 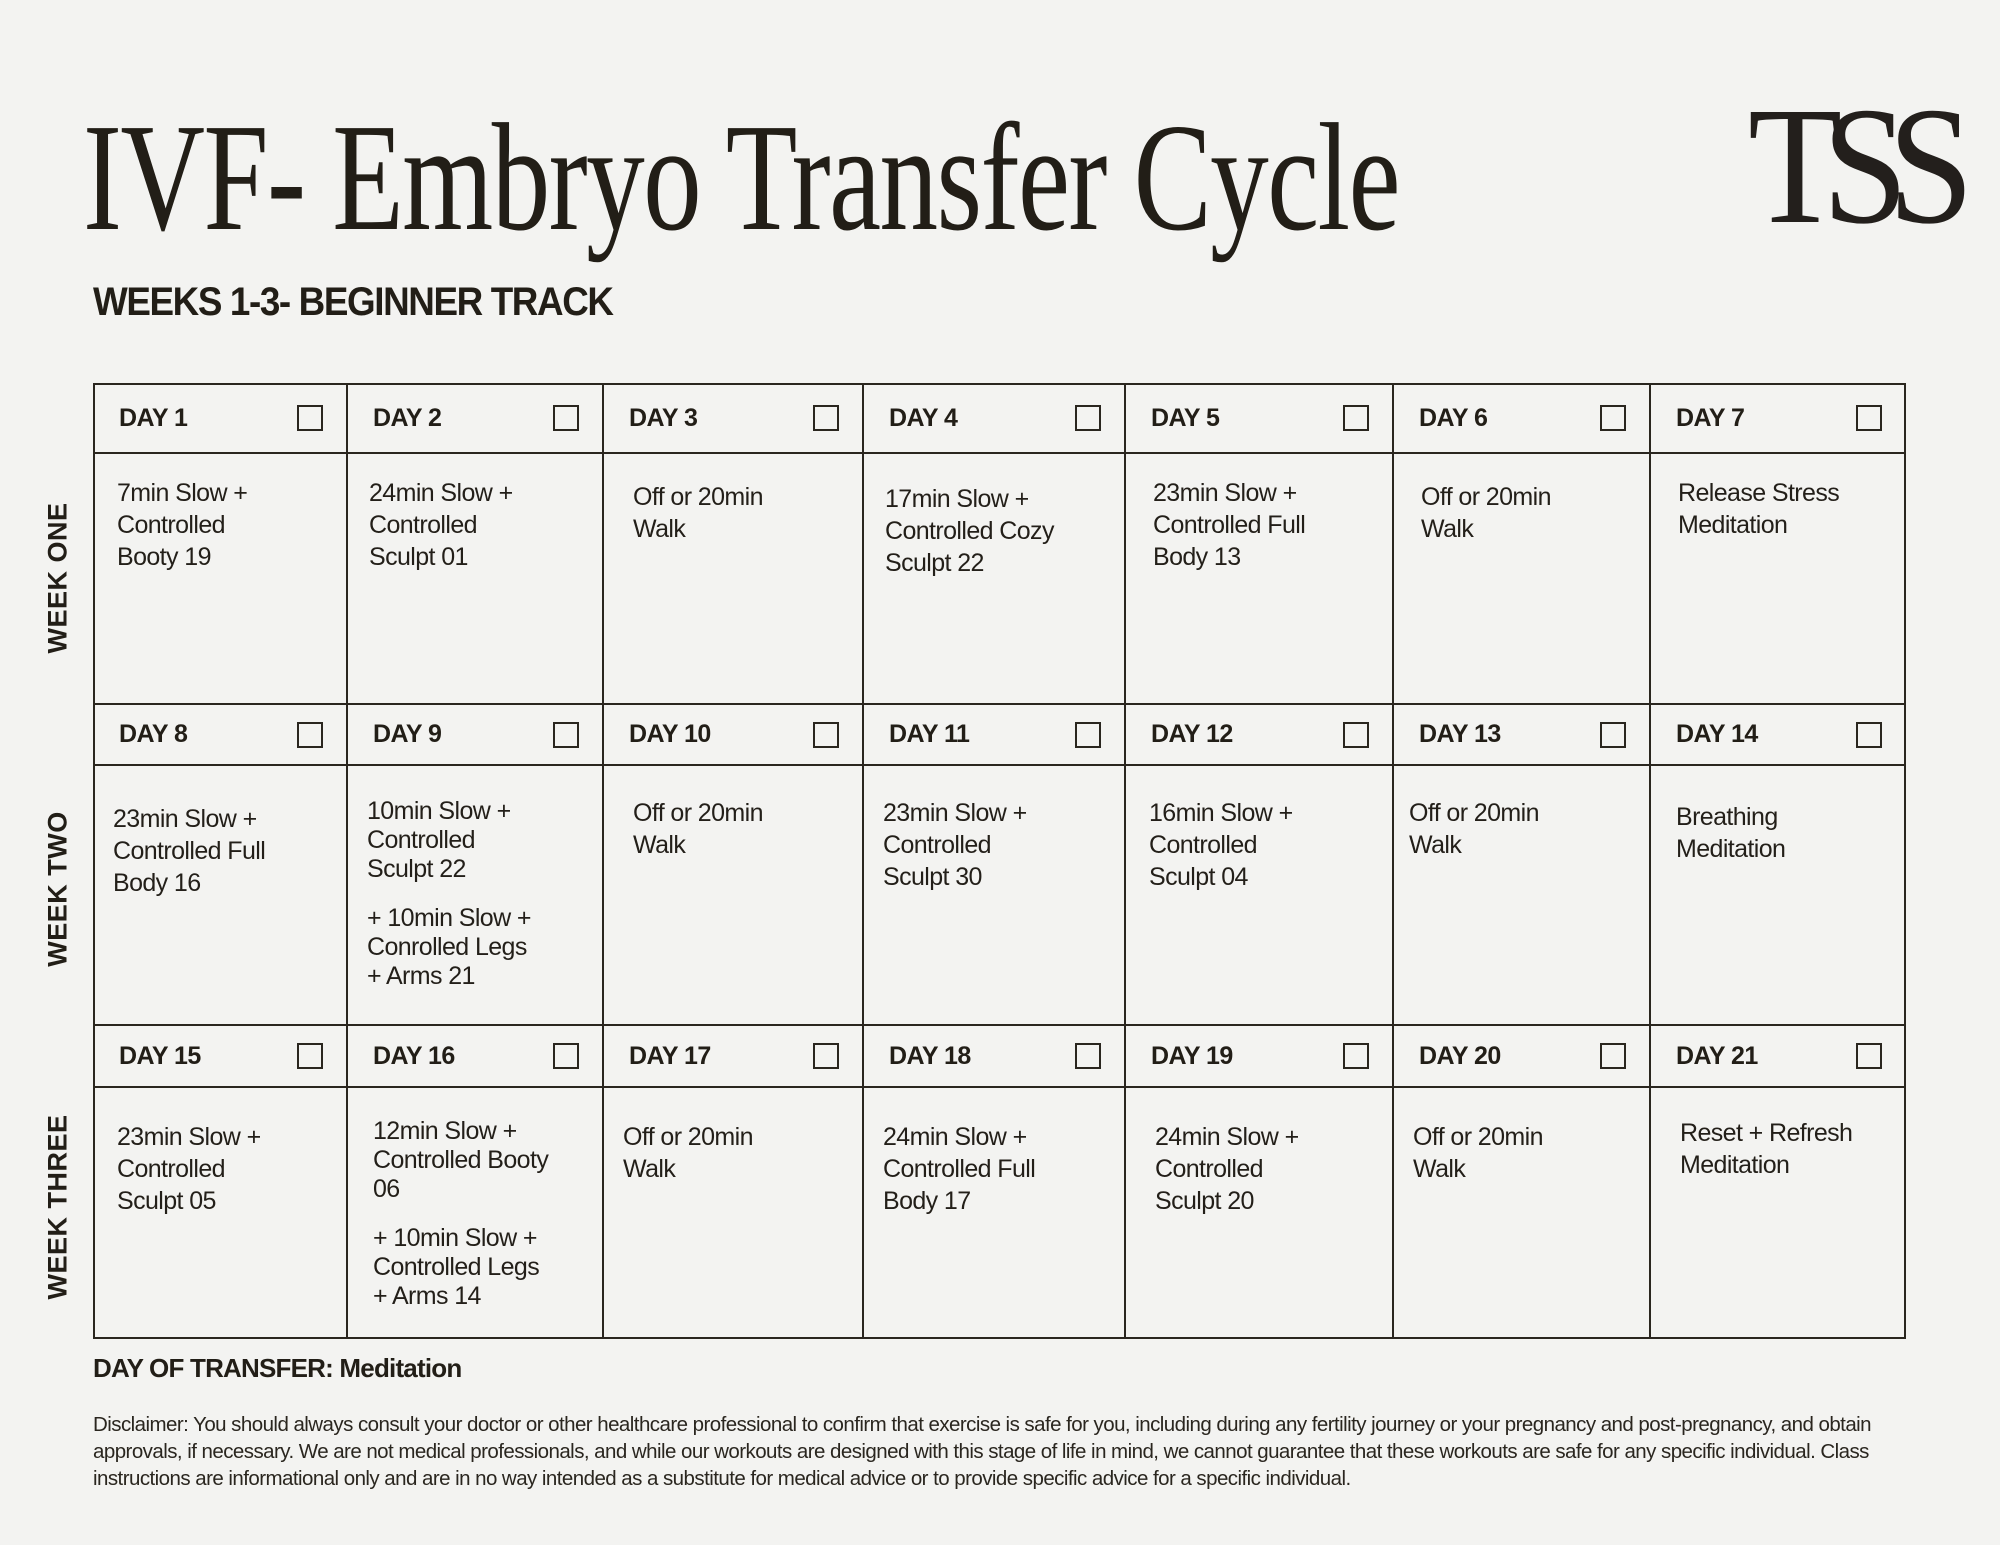 I want to click on day-workout: Release Stress Meditation, so click(x=1788, y=509).